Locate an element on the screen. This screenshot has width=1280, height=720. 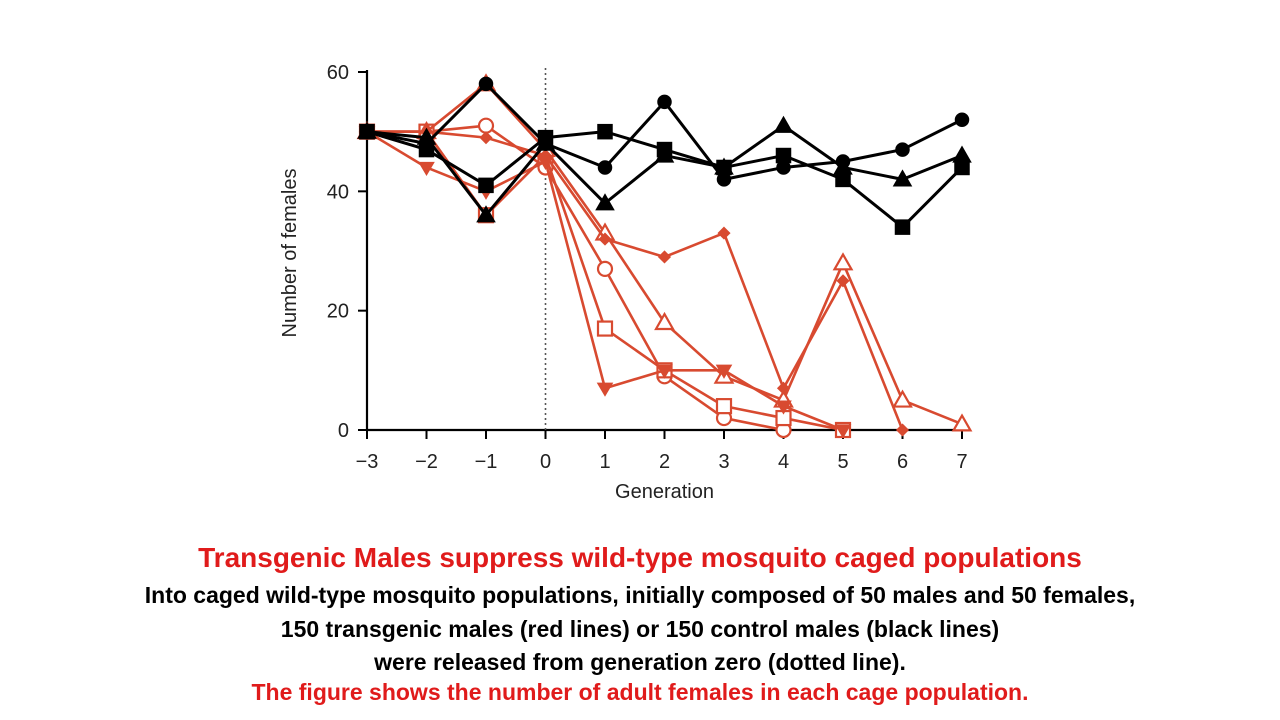
x-tick-label: 2 is located at coordinates (664, 462).